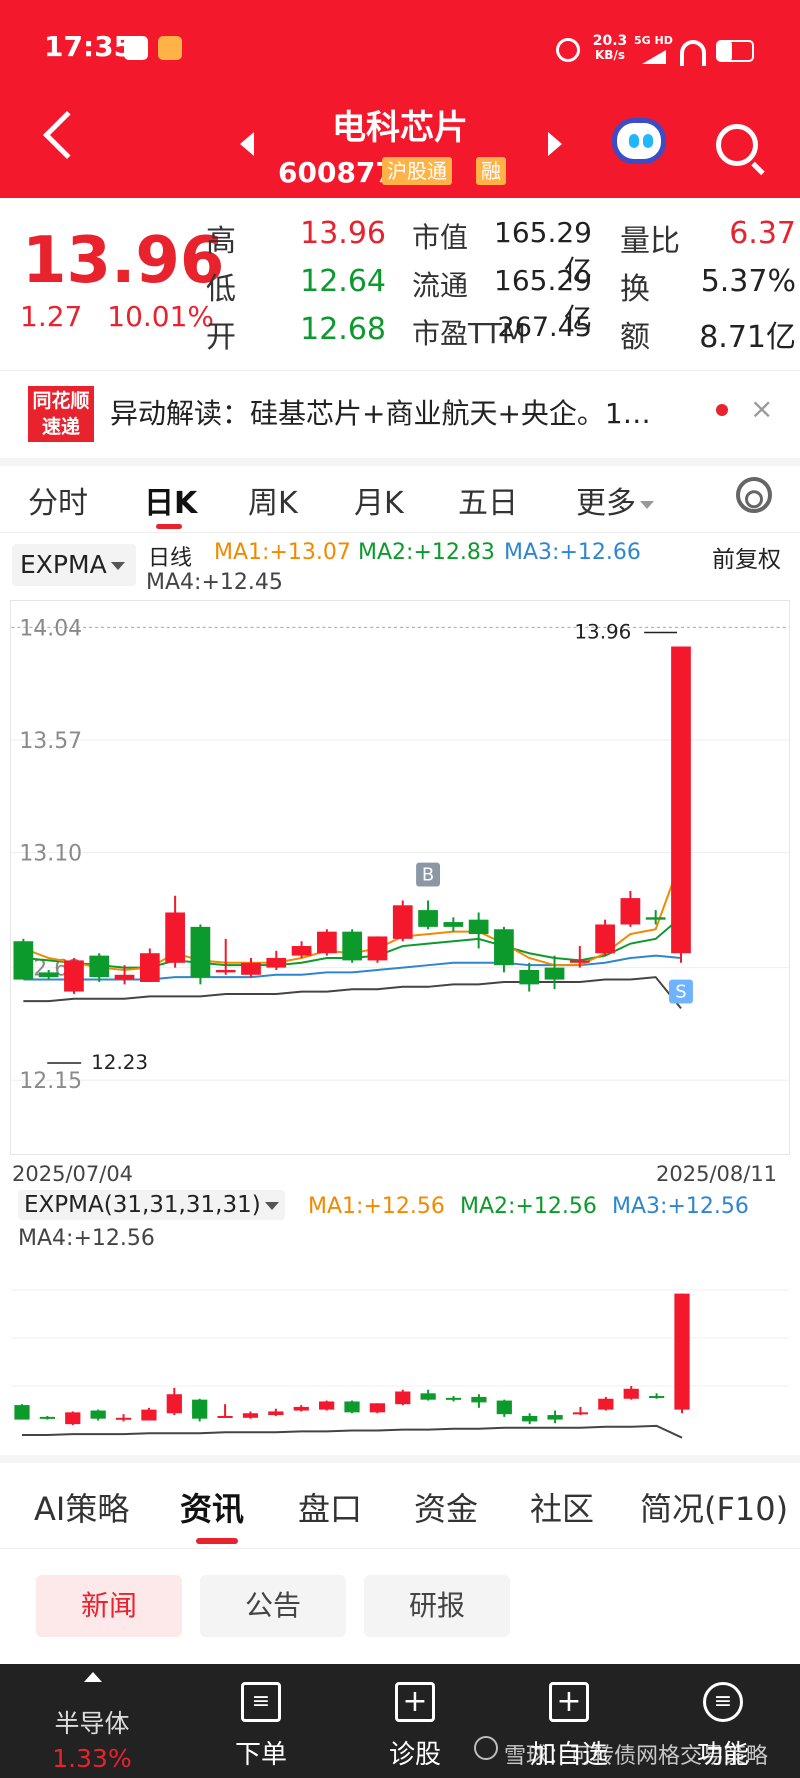 This screenshot has height=1778, width=800. Describe the element at coordinates (639, 141) in the screenshot. I see `ai-assistant-robot-icon` at that location.